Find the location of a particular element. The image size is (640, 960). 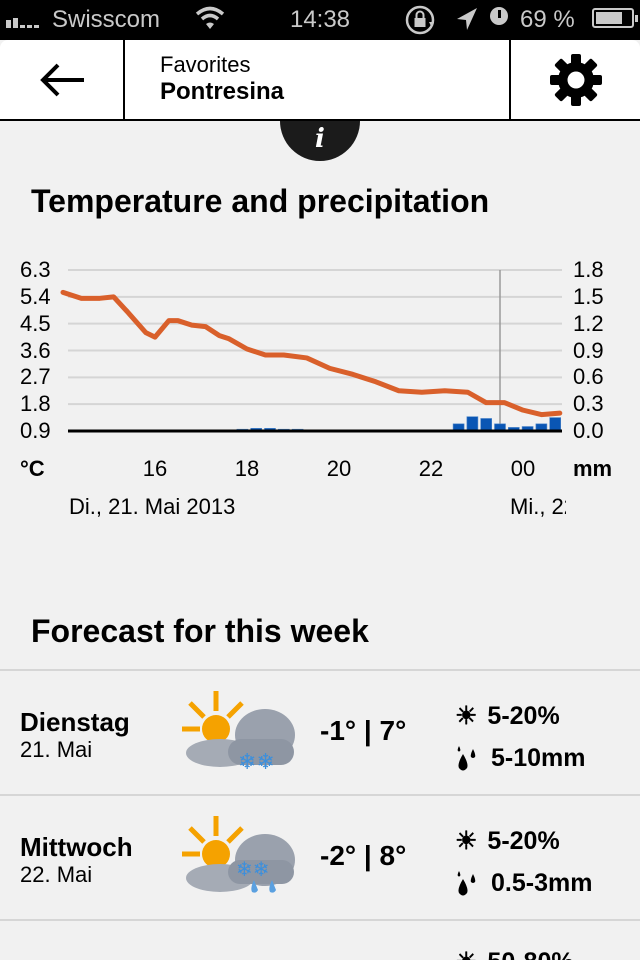

y-tick-right: 0.6 is located at coordinates (588, 377).